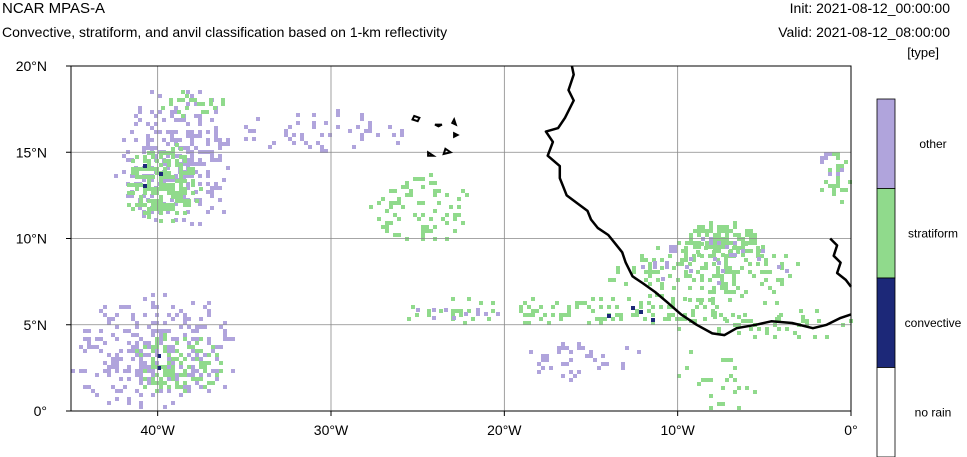  I want to click on precip-region-convective, so click(631, 314).